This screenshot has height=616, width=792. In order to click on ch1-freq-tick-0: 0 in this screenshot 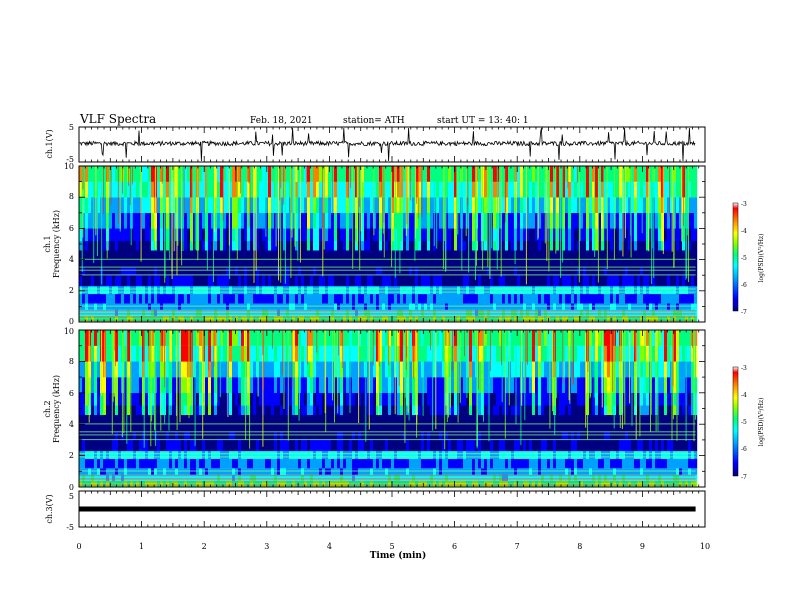, I will do `click(71, 321)`.